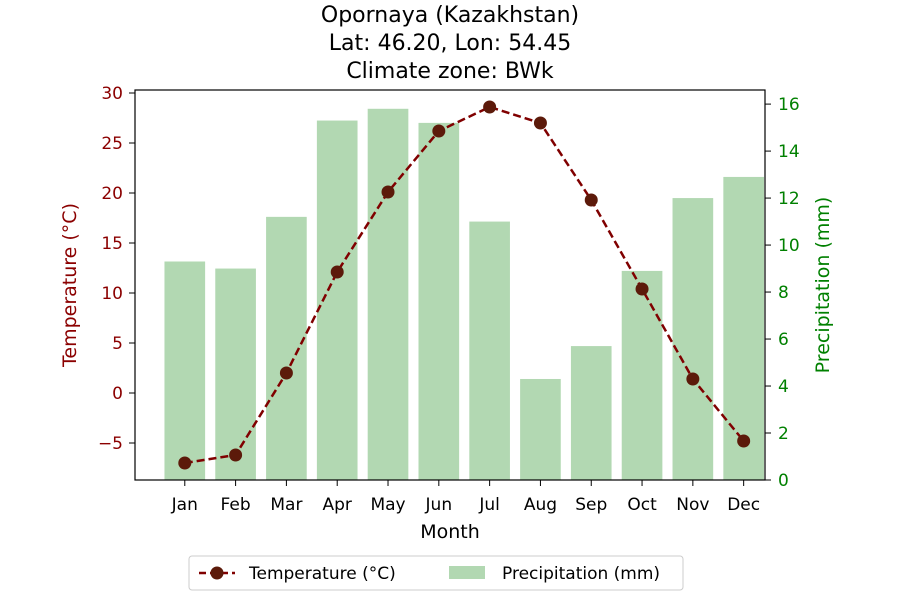  I want to click on month-tick-label: Jun, so click(439, 505).